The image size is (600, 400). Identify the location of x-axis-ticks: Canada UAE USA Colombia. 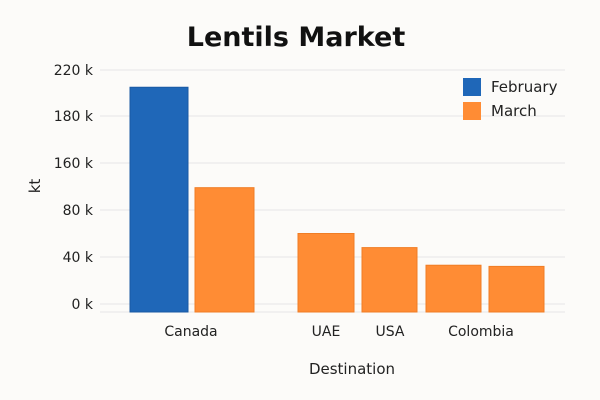
(339, 332).